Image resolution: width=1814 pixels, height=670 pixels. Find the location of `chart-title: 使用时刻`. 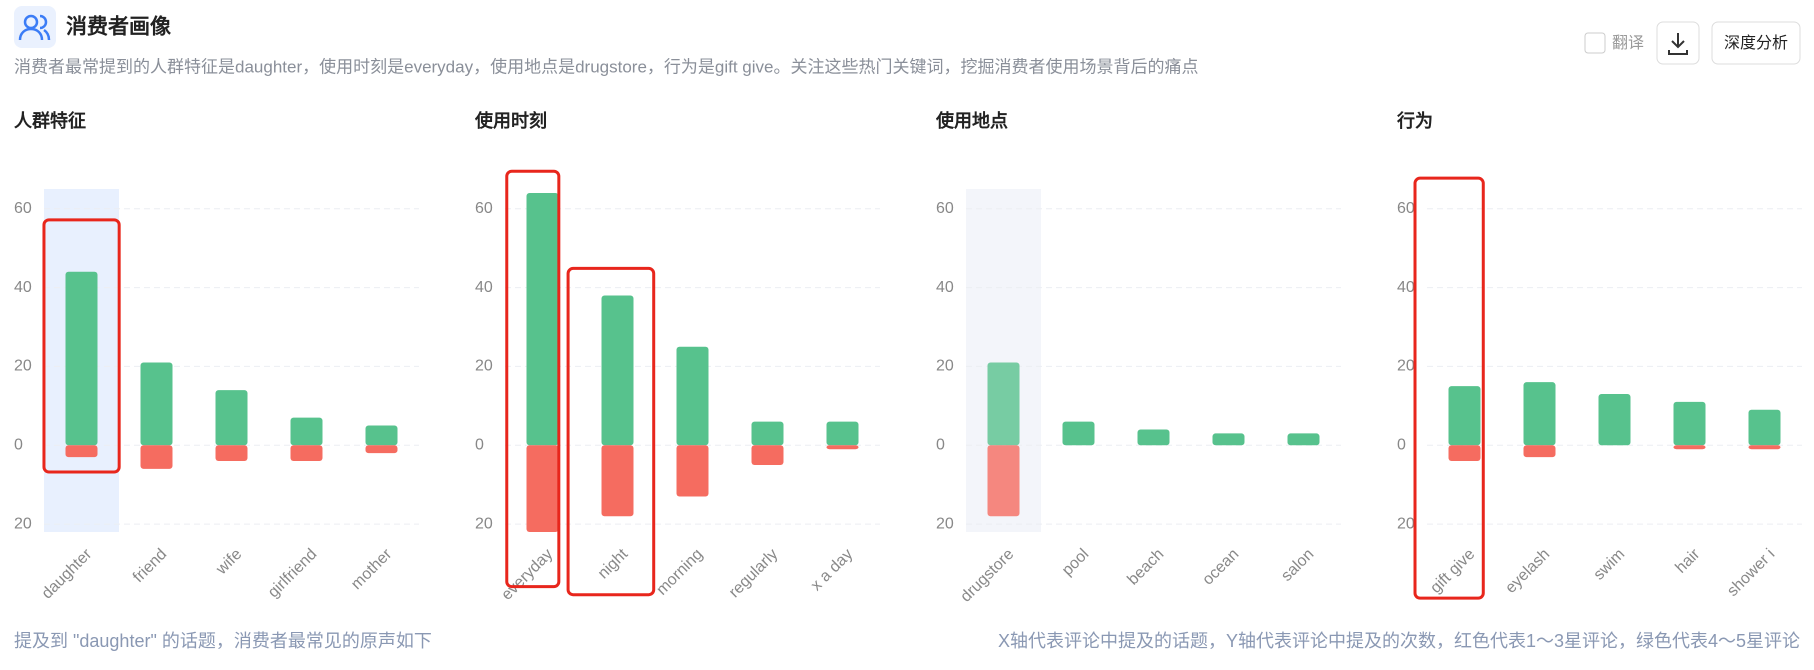

chart-title: 使用时刻 is located at coordinates (510, 120).